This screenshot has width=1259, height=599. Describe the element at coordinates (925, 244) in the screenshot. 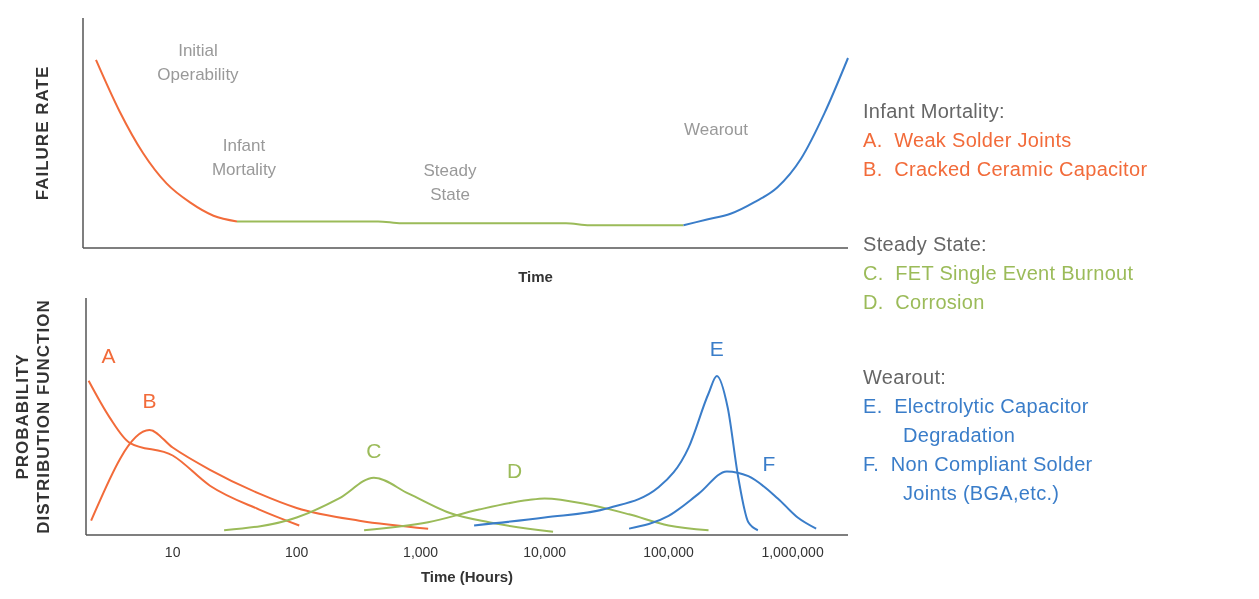

I see `text: Steady State:` at that location.